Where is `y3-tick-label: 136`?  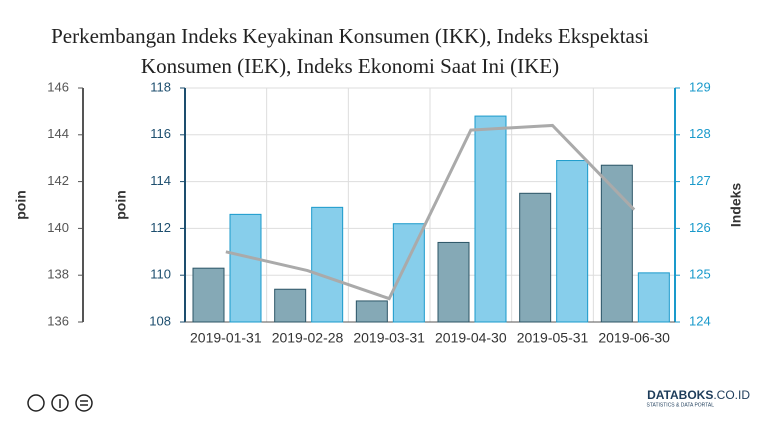
y3-tick-label: 136 is located at coordinates (58, 320).